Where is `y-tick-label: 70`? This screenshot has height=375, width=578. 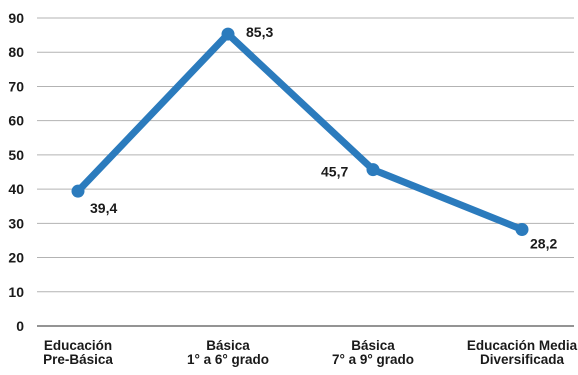
y-tick-label: 70 is located at coordinates (16, 86).